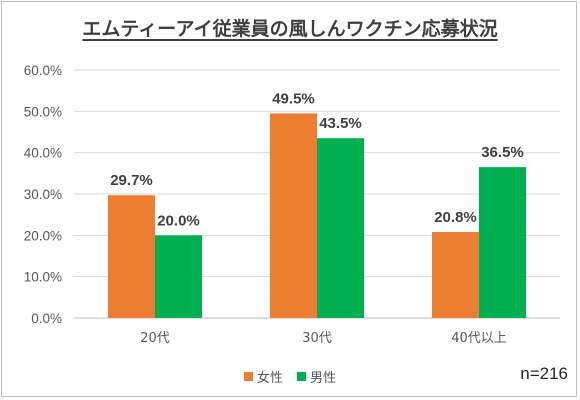 This screenshot has height=400, width=580. What do you see at coordinates (290, 29) in the screenshot?
I see `chart-title: エムティーアイ従業員の風しんワクチン応募状況` at bounding box center [290, 29].